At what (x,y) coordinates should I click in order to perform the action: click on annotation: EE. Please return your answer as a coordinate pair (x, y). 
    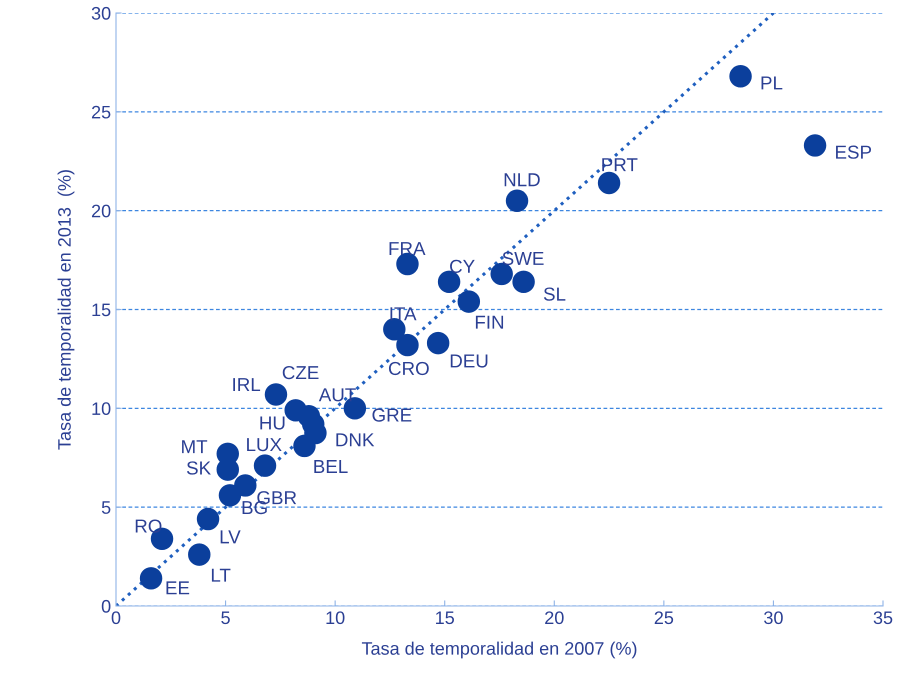
    Looking at the image, I should click on (178, 587).